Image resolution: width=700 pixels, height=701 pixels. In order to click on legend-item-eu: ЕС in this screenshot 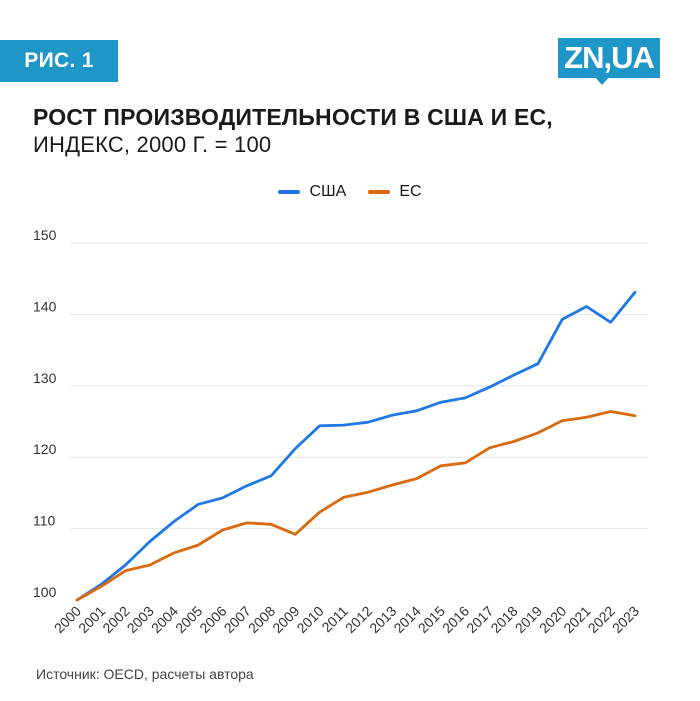, I will do `click(395, 192)`.